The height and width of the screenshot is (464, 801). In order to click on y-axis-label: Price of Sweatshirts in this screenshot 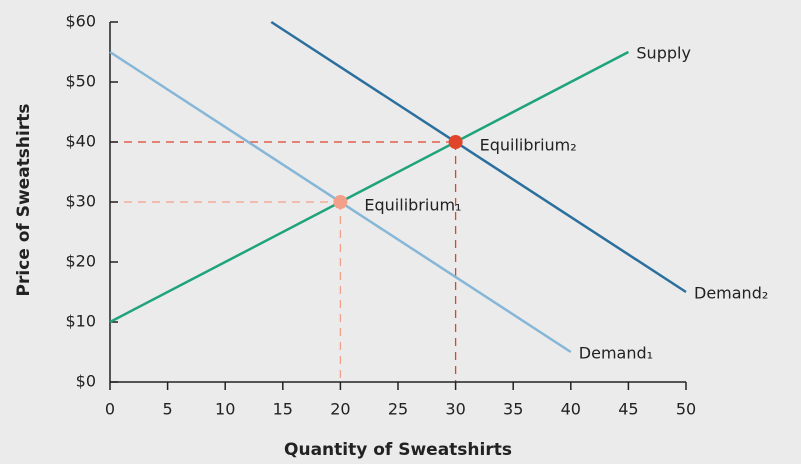, I will do `click(24, 200)`.